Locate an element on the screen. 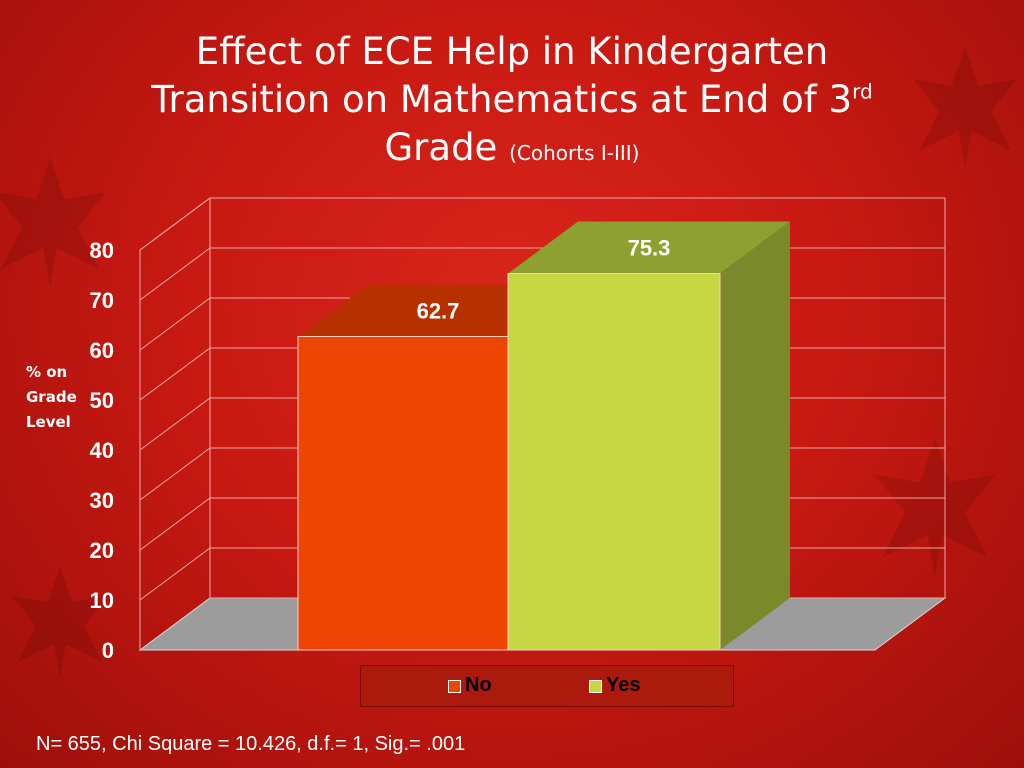  y-tick-label: 40 is located at coordinates (102, 450).